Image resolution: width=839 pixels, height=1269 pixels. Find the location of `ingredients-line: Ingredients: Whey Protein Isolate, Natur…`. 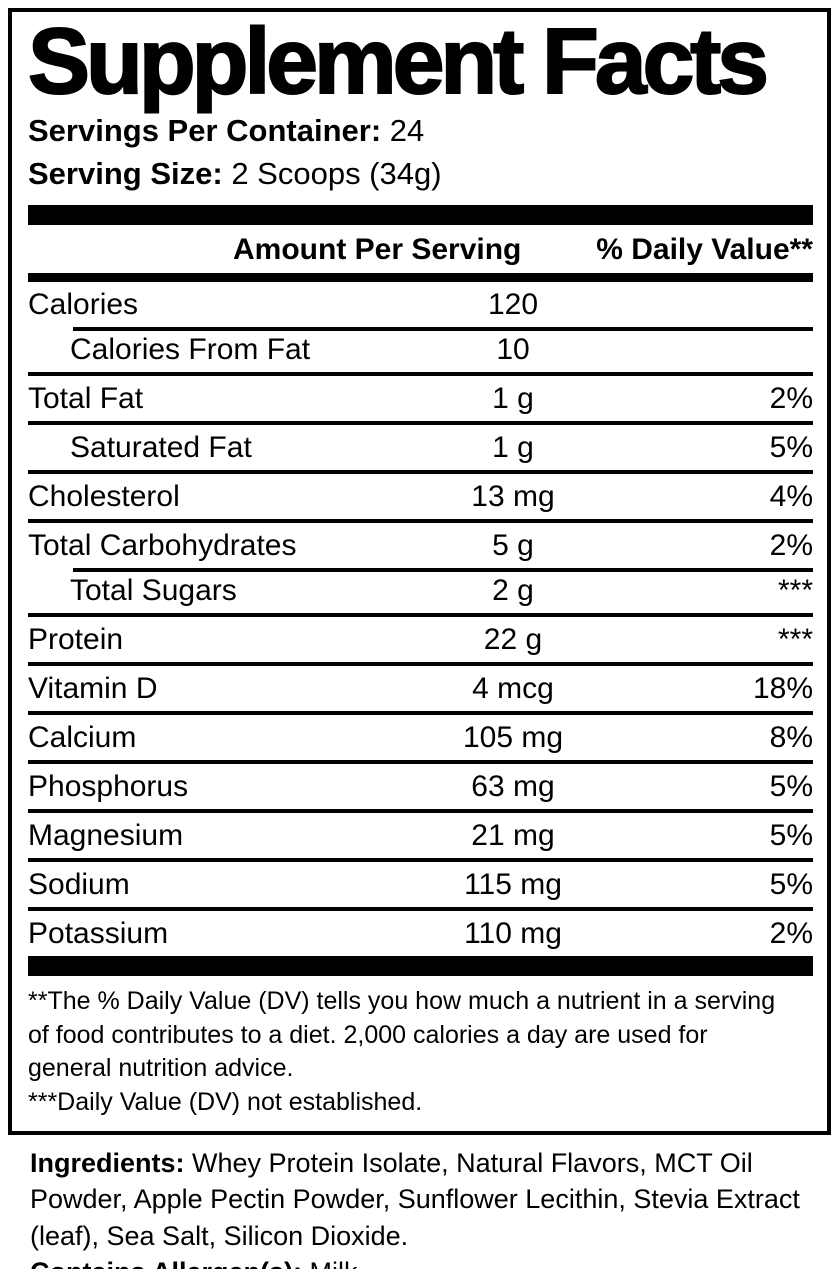

ingredients-line: Ingredients: Whey Protein Isolate, Natur… is located at coordinates (425, 1199).